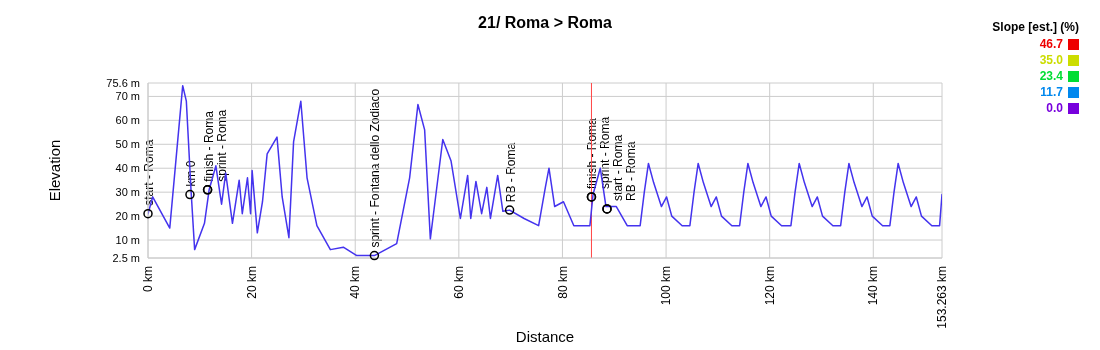  Describe the element at coordinates (123, 82) in the screenshot. I see `y-tick-label: 75.6 m` at that location.